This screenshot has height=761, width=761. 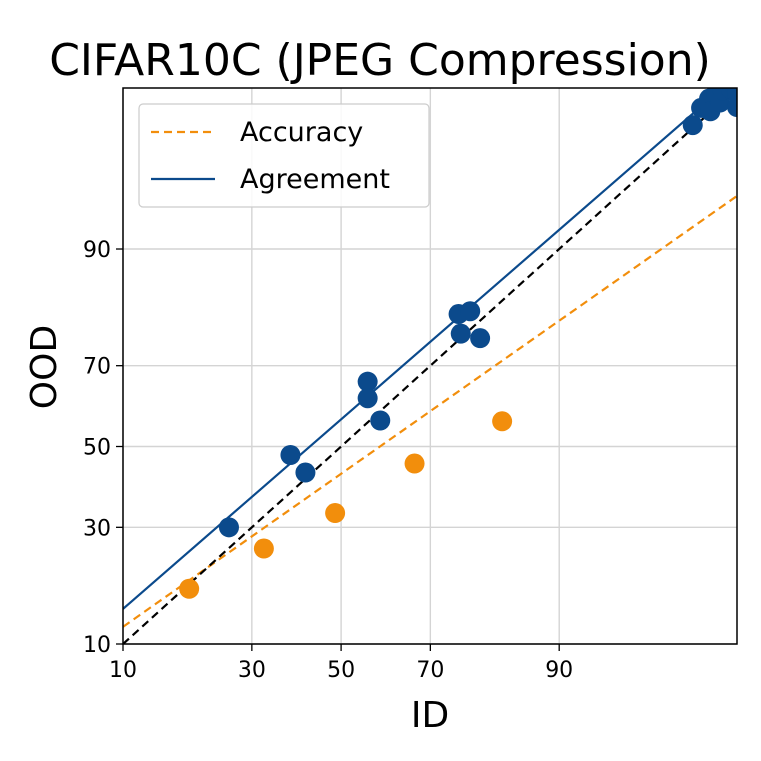 I want to click on y-axis-label: OOD, so click(x=44, y=367).